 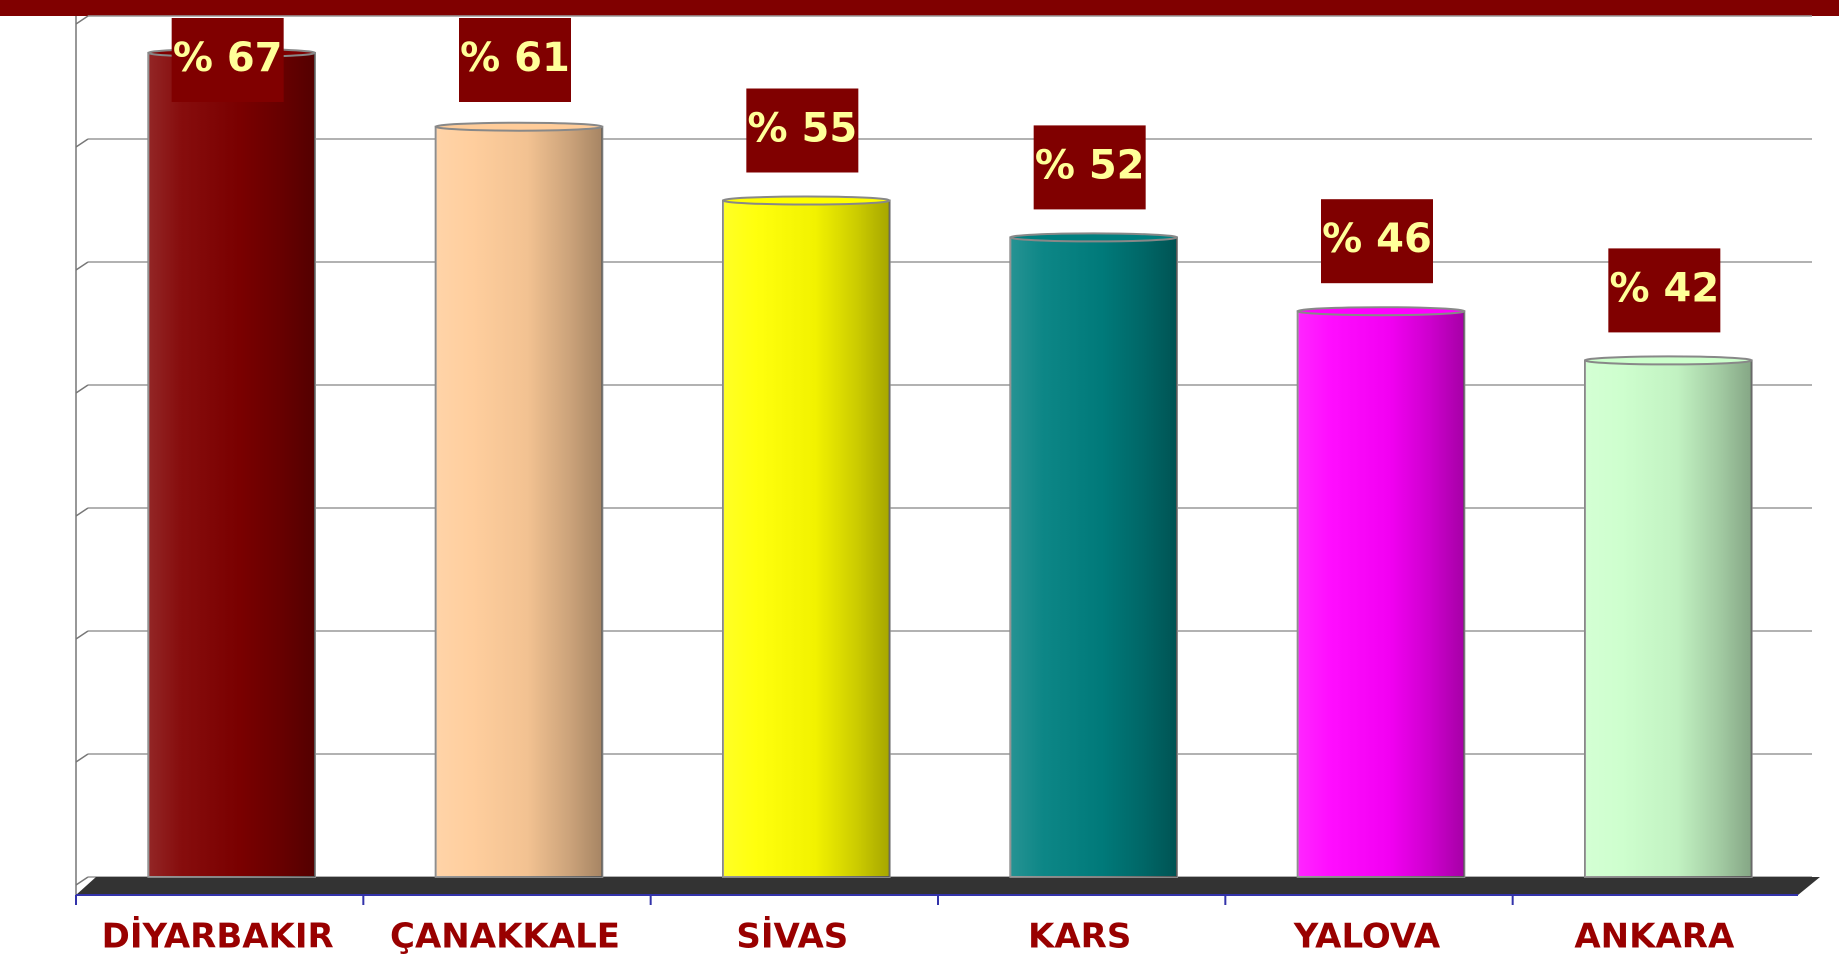 What do you see at coordinates (218, 936) in the screenshot?
I see `x-tick-label: DİYARBAKIR` at bounding box center [218, 936].